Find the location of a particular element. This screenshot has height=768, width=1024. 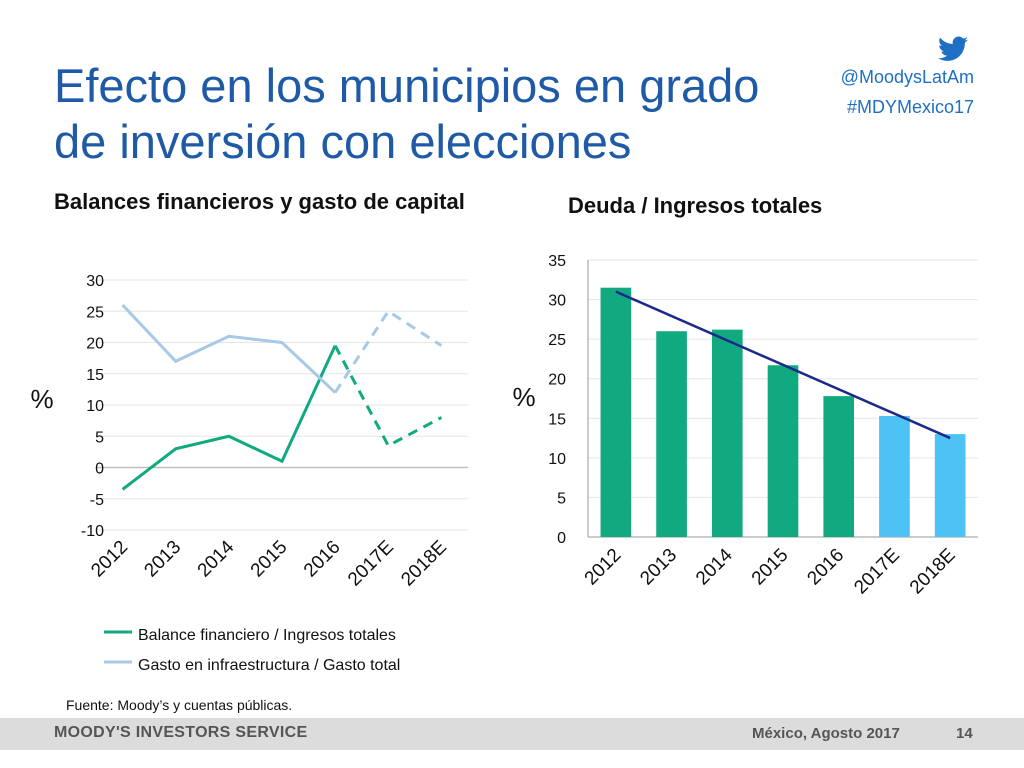

left-y-tick-label: 15 is located at coordinates (95, 375).